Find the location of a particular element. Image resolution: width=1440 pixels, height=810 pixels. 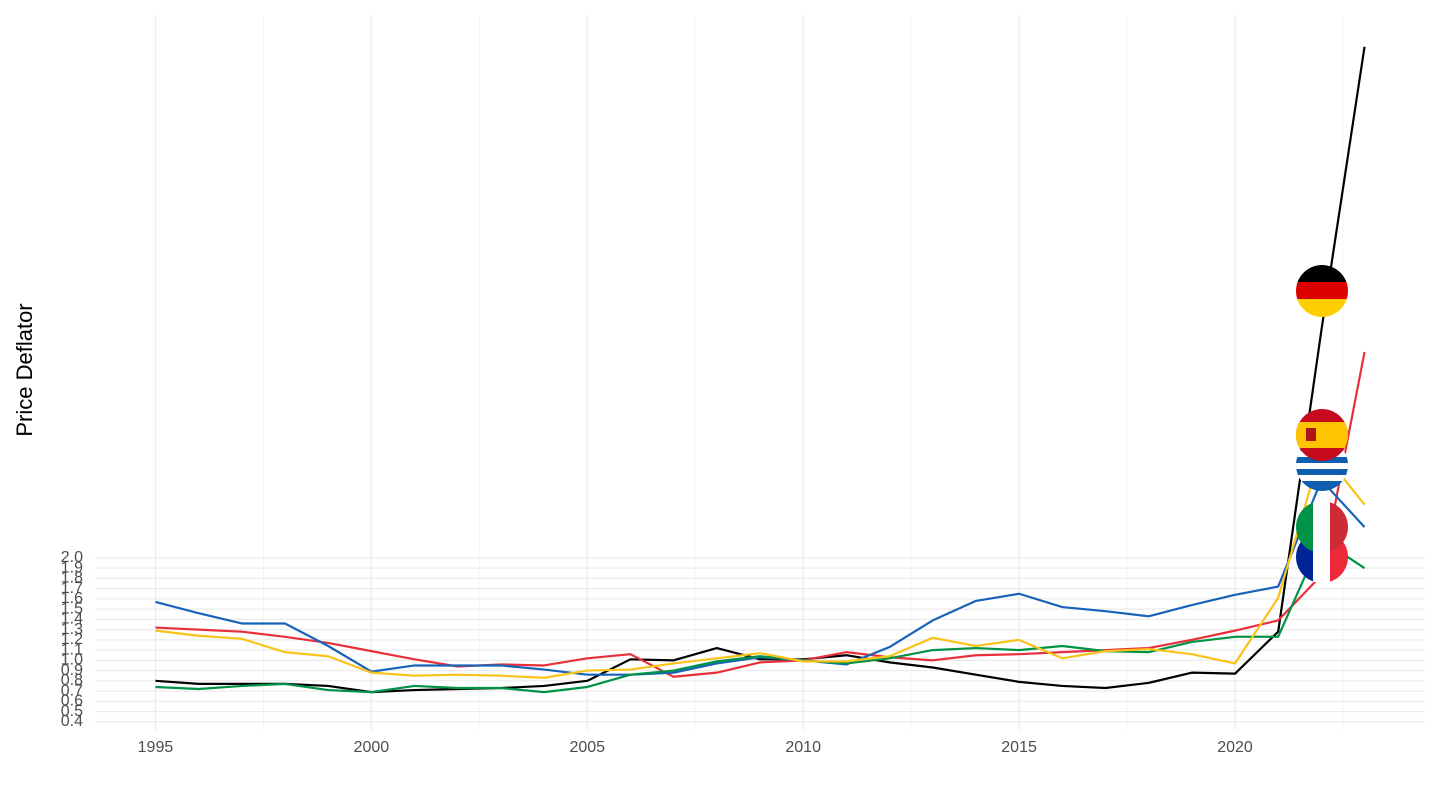

y-tick-label: 0.4 is located at coordinates (72, 721).